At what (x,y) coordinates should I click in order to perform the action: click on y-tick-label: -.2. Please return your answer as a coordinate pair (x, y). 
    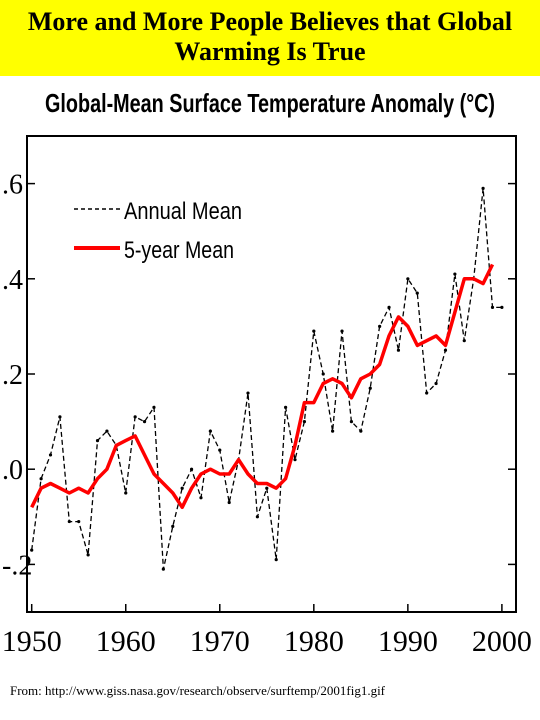
    Looking at the image, I should click on (17, 565).